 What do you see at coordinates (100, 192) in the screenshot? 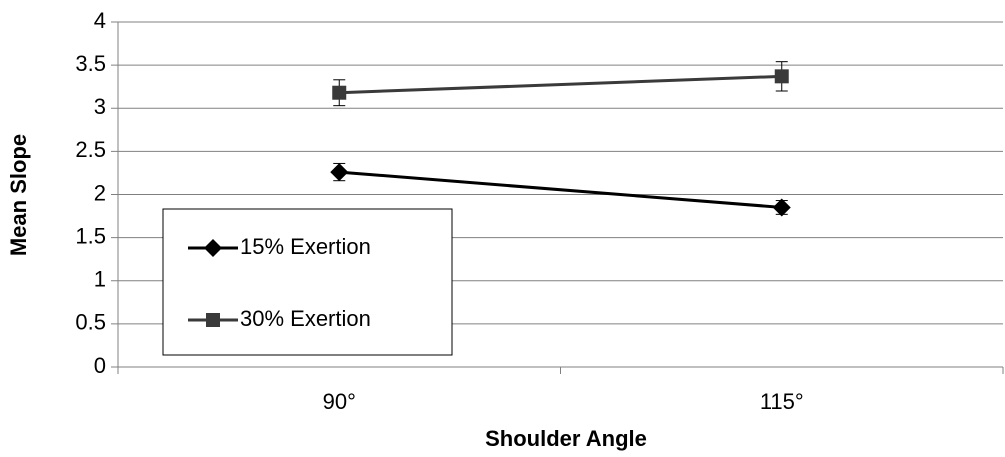
I see `y-tick-label: 2` at bounding box center [100, 192].